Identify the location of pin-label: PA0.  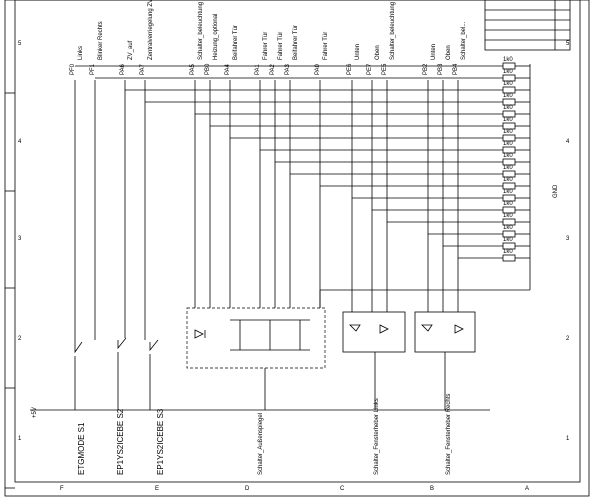
(318, 69).